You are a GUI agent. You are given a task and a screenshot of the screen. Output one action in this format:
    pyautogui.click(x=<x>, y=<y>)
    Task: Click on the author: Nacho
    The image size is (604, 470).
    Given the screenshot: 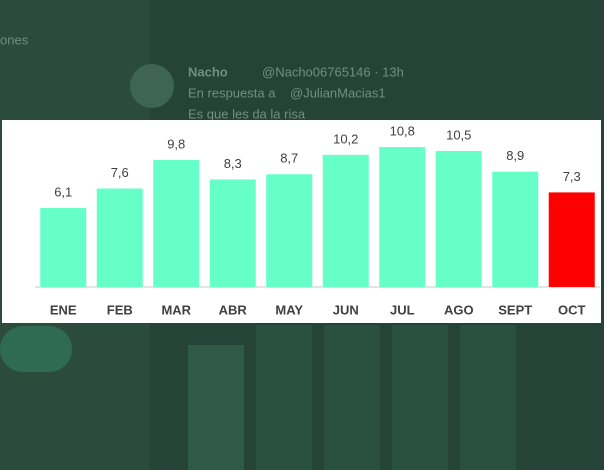 What is the action you would take?
    pyautogui.click(x=208, y=71)
    